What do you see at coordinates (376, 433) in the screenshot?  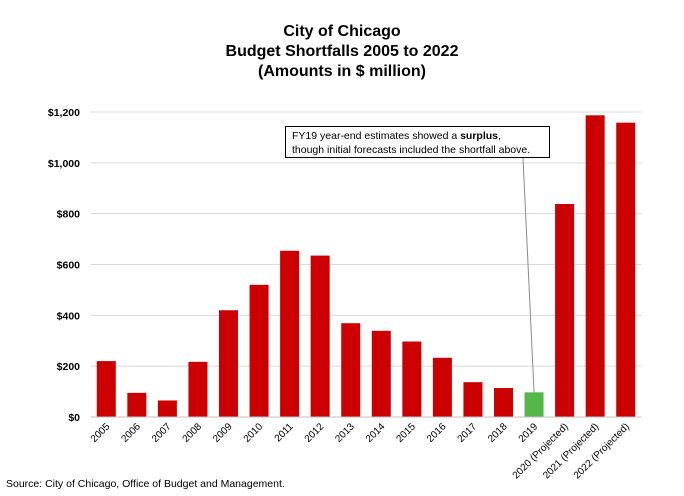 I see `x-tick-label: 2014` at bounding box center [376, 433].